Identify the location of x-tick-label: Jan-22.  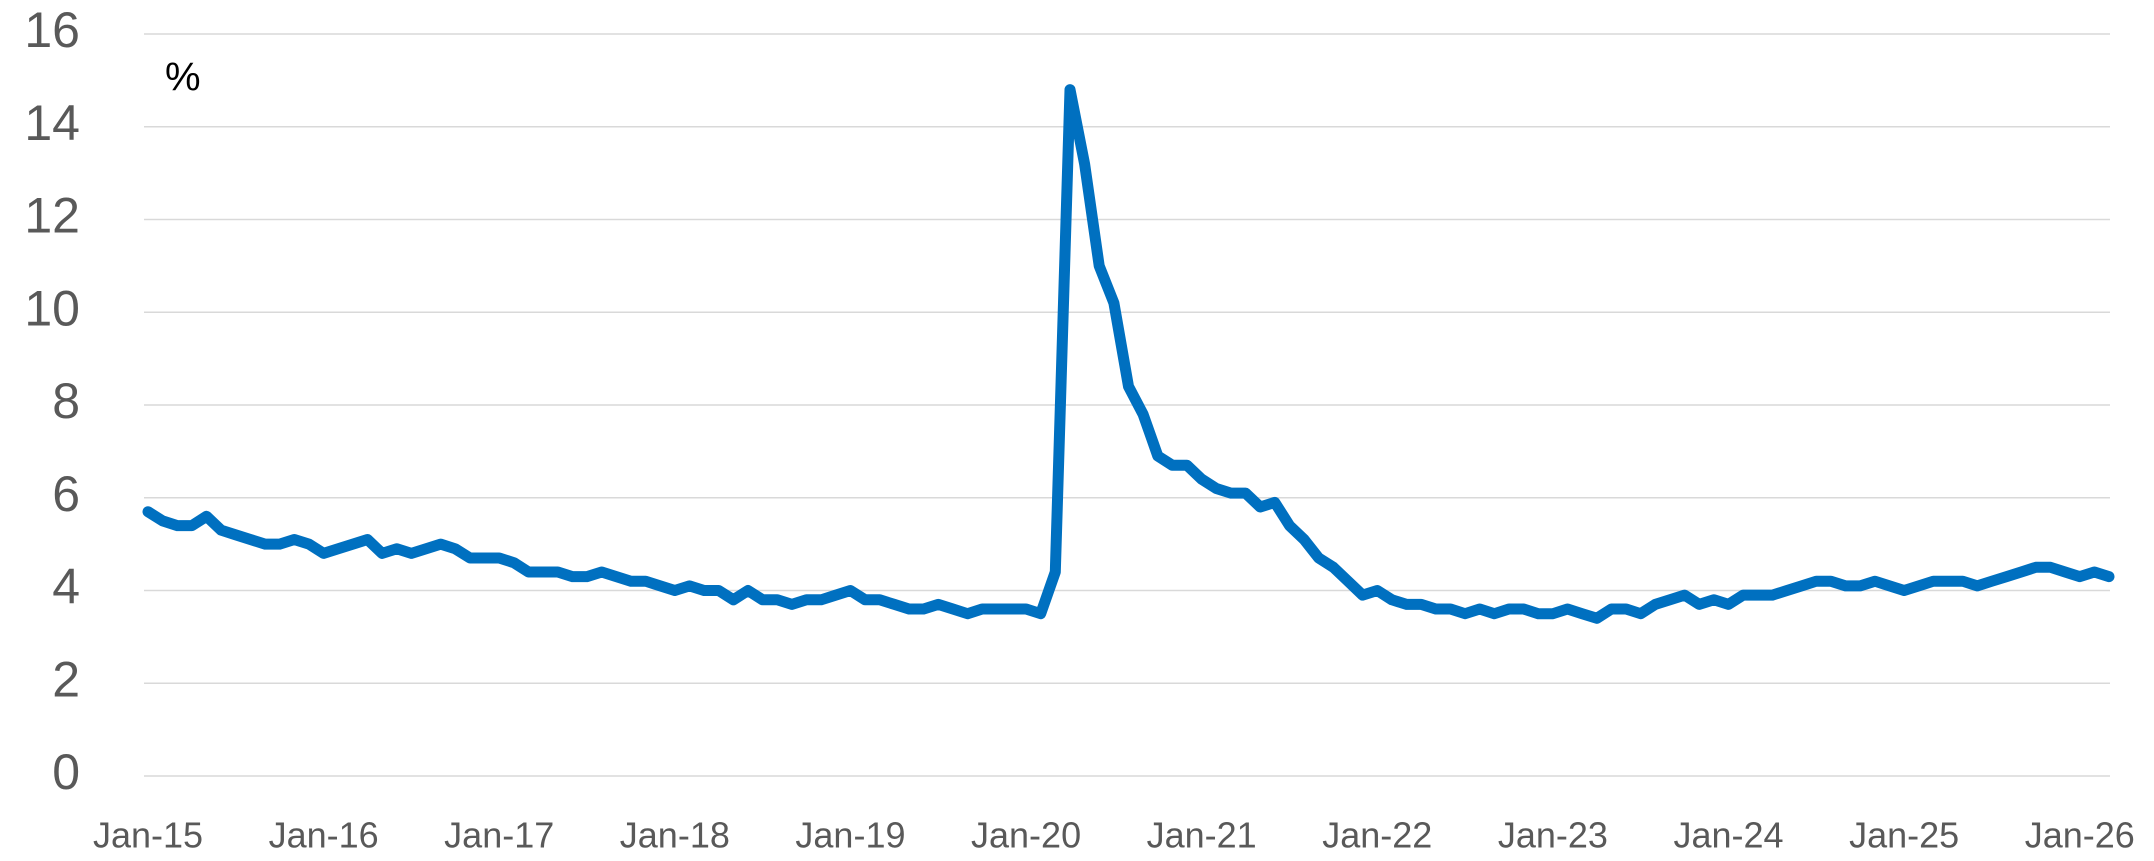
(1377, 835).